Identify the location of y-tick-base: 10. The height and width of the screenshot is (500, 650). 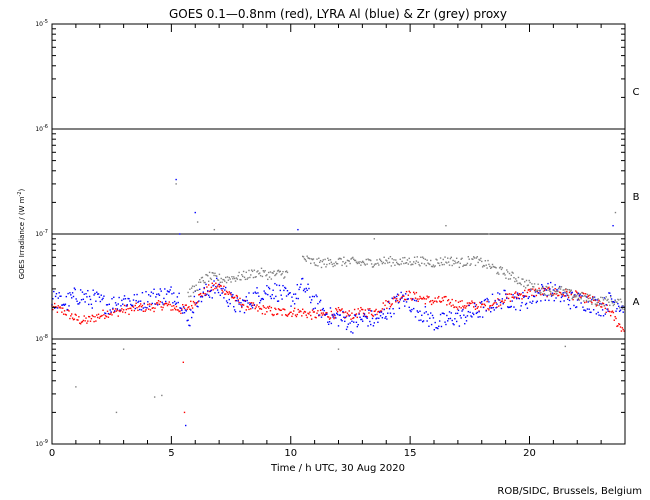
(39, 444).